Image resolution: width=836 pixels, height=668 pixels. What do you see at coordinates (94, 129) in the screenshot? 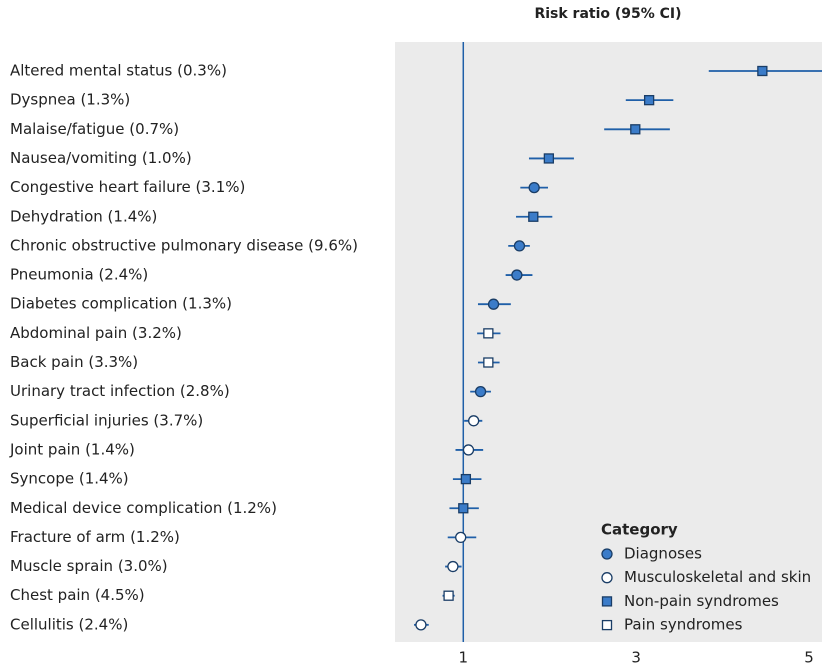
I see `row-label: Malaise/fatigue (0.7%)` at bounding box center [94, 129].